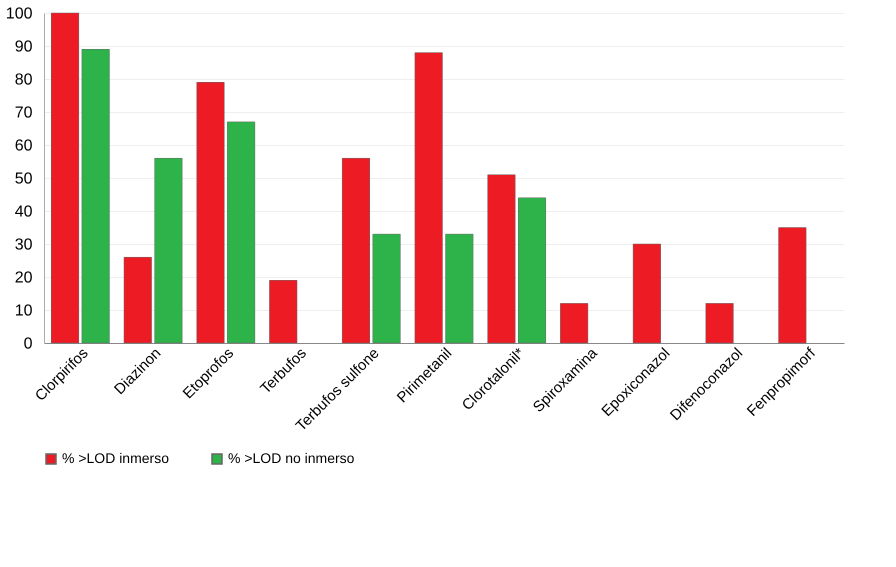  I want to click on y-tick-label: 0, so click(28, 344).